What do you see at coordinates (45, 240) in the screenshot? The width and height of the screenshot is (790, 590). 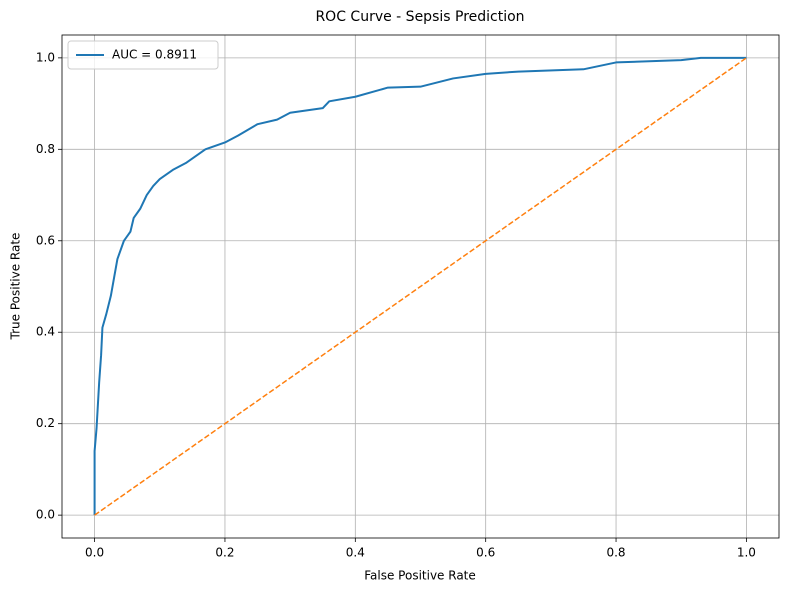 I see `y-tick-label: 0.6` at bounding box center [45, 240].